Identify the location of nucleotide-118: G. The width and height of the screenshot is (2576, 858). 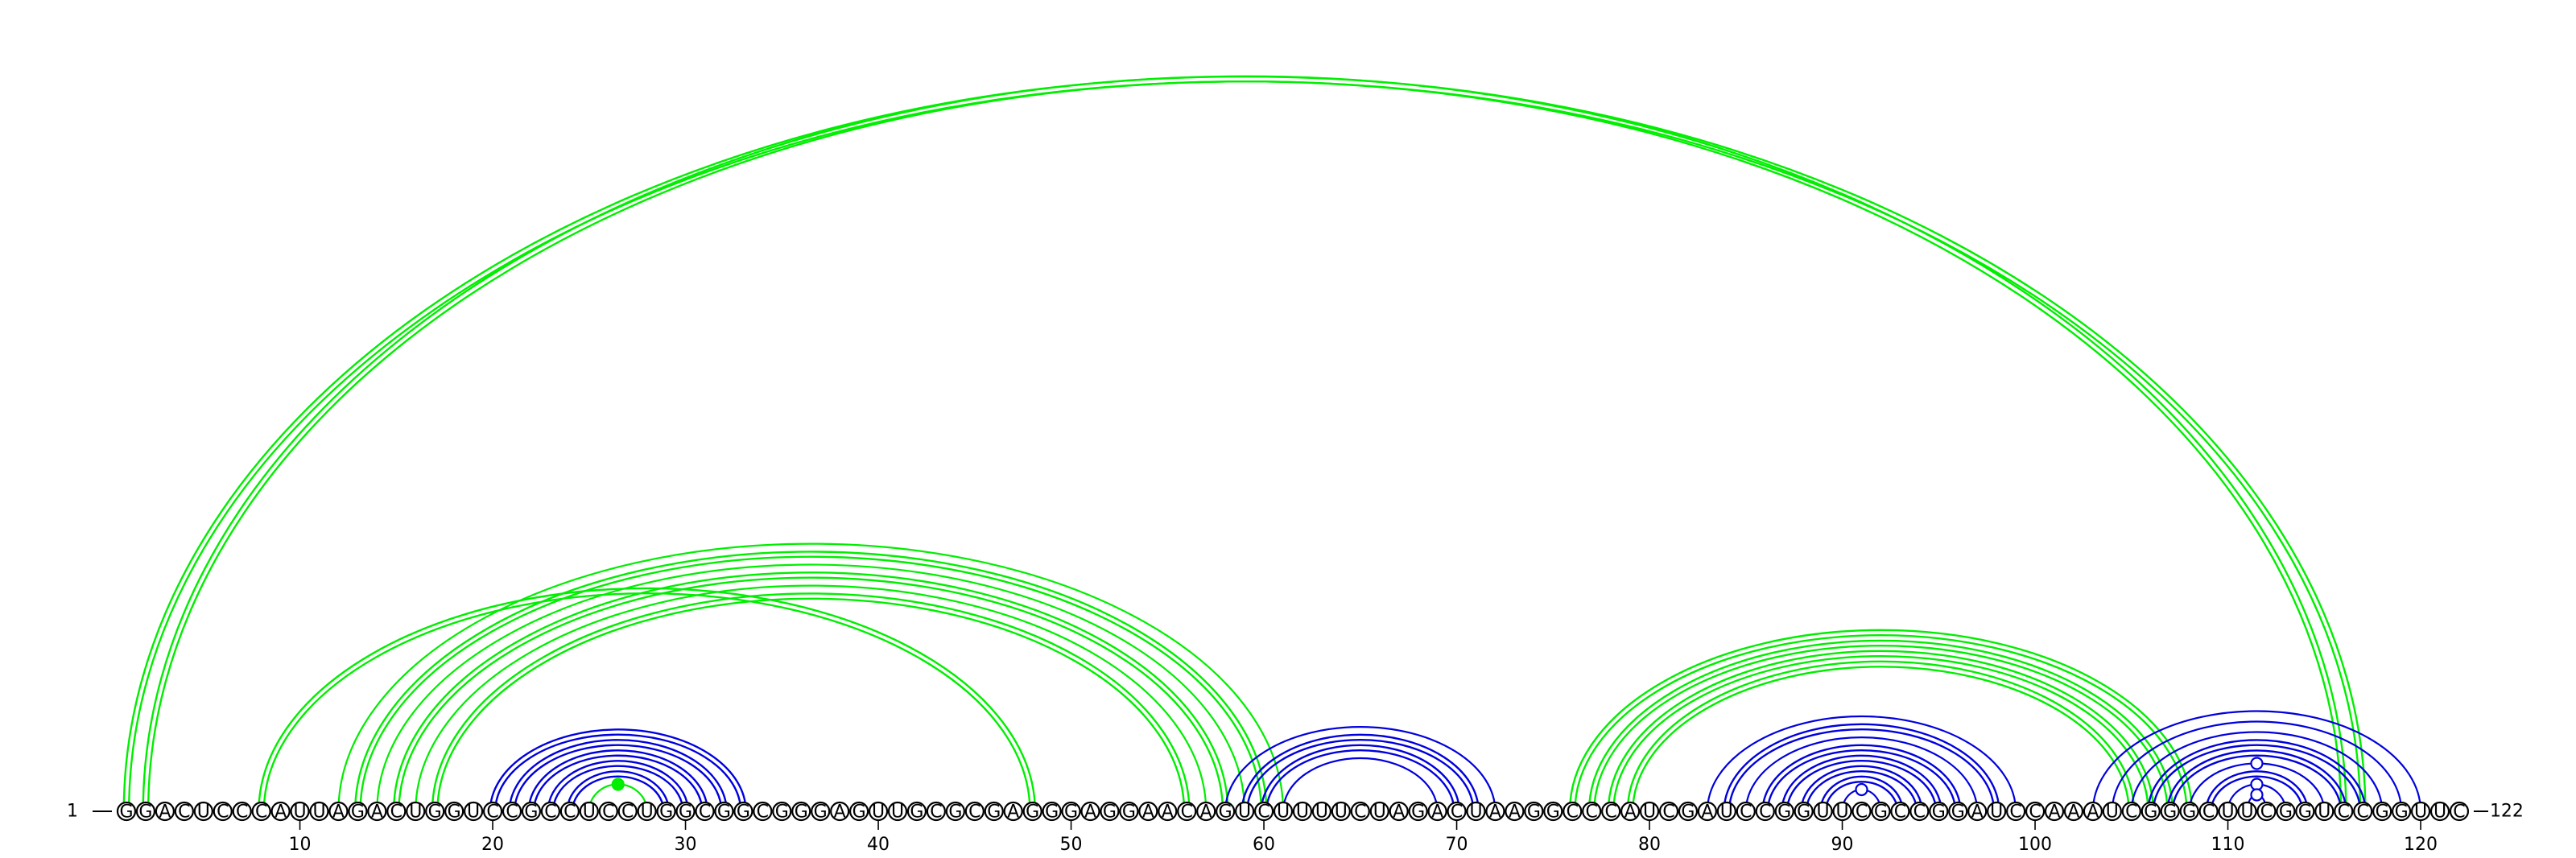
(2382, 812).